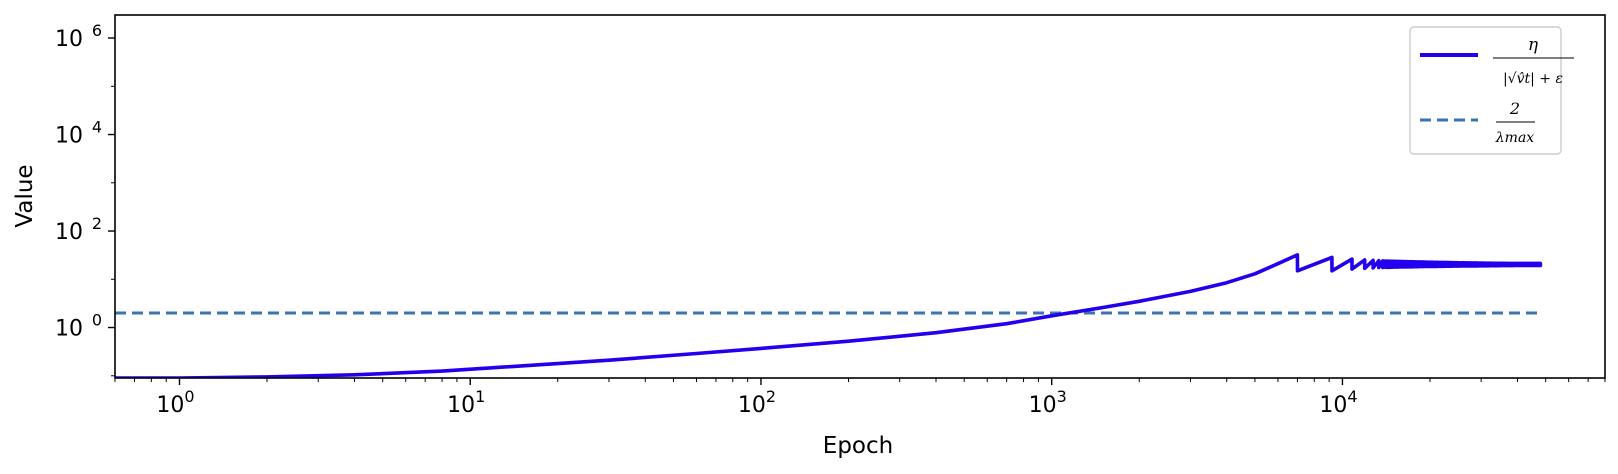  I want to click on x-tick-label: 10², so click(757, 402).